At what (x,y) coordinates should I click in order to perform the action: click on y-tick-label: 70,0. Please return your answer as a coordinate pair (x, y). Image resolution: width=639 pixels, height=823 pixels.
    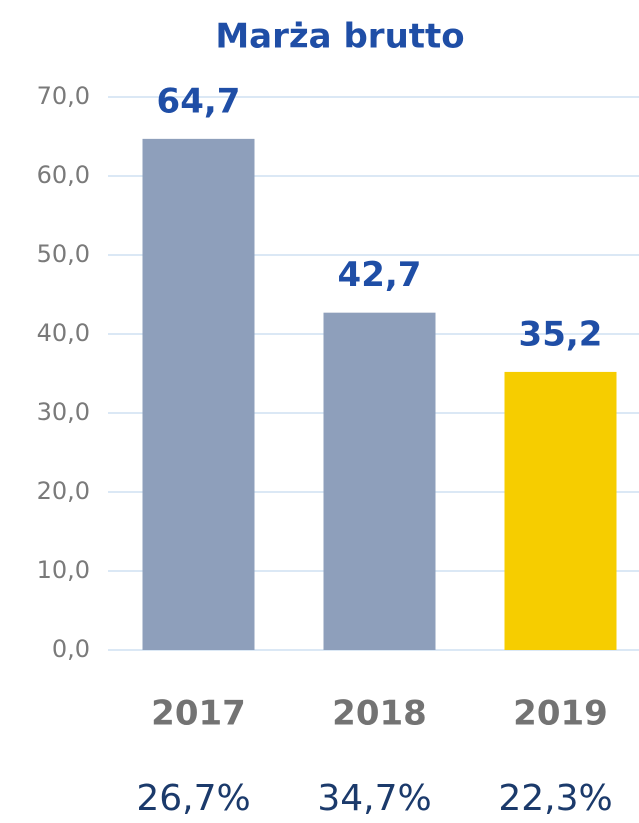
    Looking at the image, I should click on (63, 96).